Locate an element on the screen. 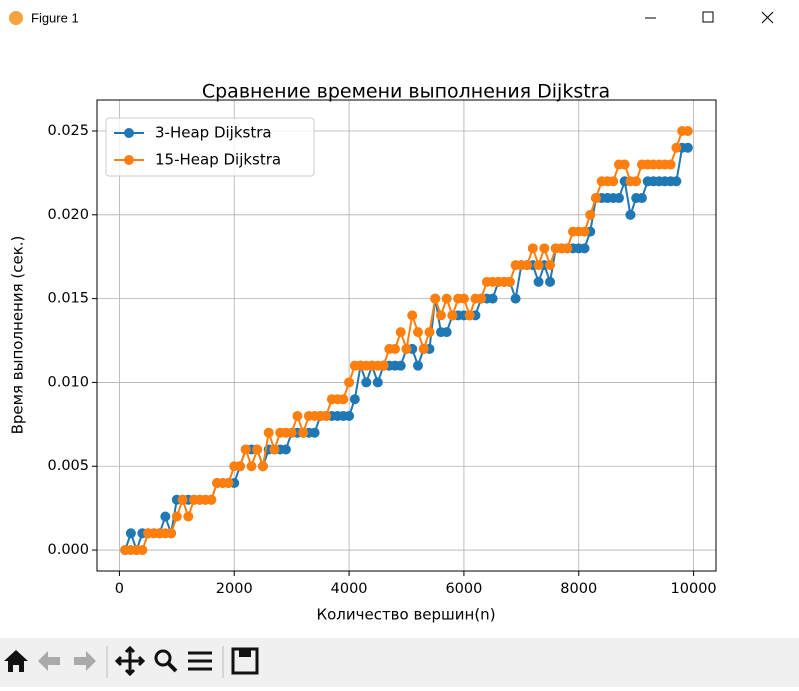 This screenshot has width=799, height=691. window-title: Figure 1 is located at coordinates (55, 17).